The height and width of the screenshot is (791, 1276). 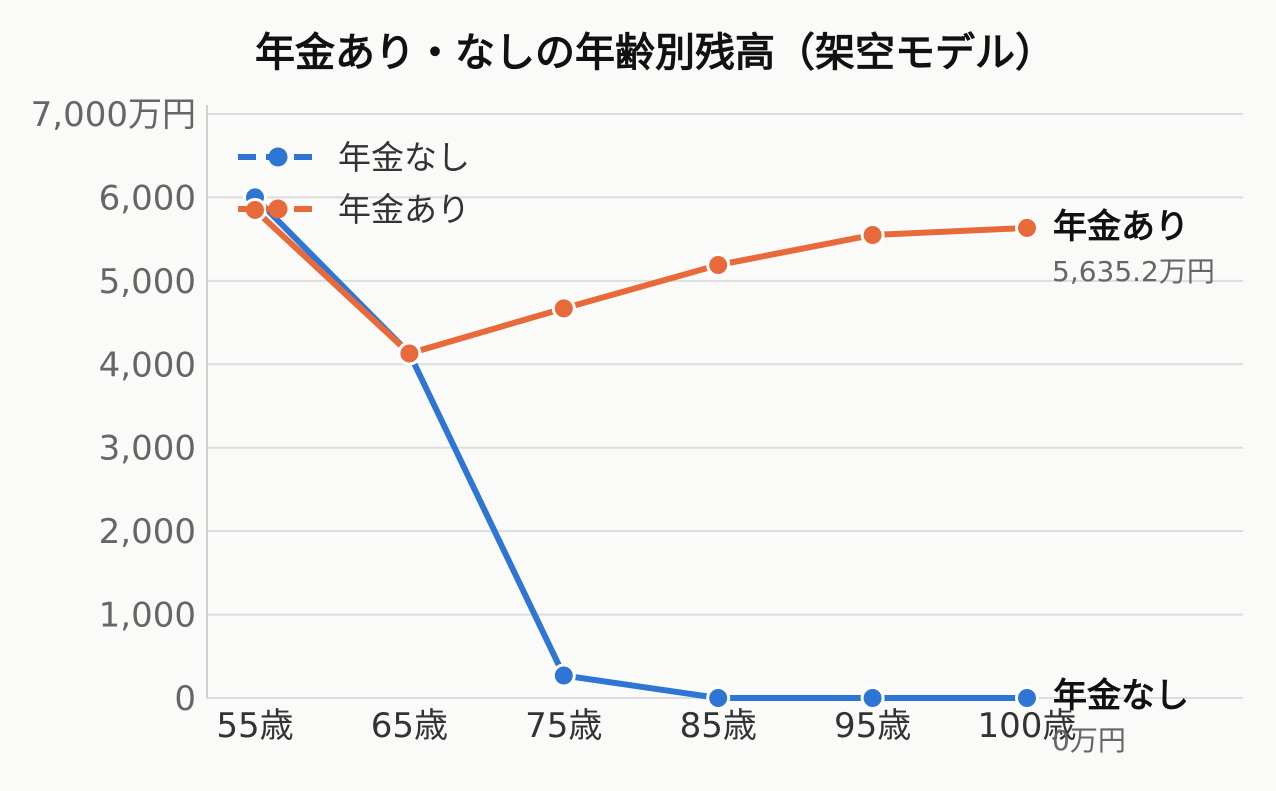 I want to click on y-tick-label: 2,000, so click(x=147, y=532).